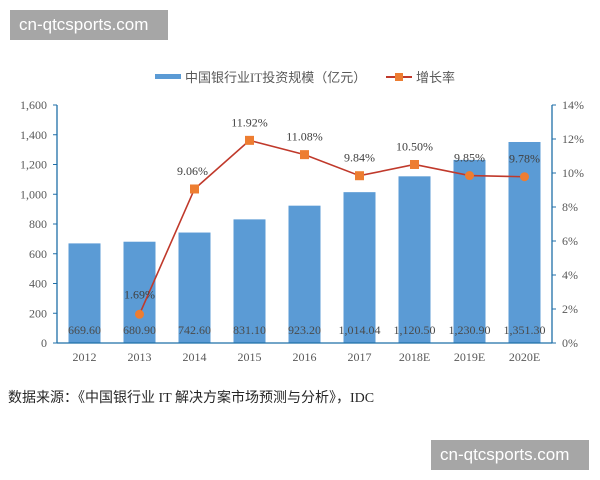 The image size is (600, 480). What do you see at coordinates (524, 242) in the screenshot?
I see `bar-2020E` at bounding box center [524, 242].